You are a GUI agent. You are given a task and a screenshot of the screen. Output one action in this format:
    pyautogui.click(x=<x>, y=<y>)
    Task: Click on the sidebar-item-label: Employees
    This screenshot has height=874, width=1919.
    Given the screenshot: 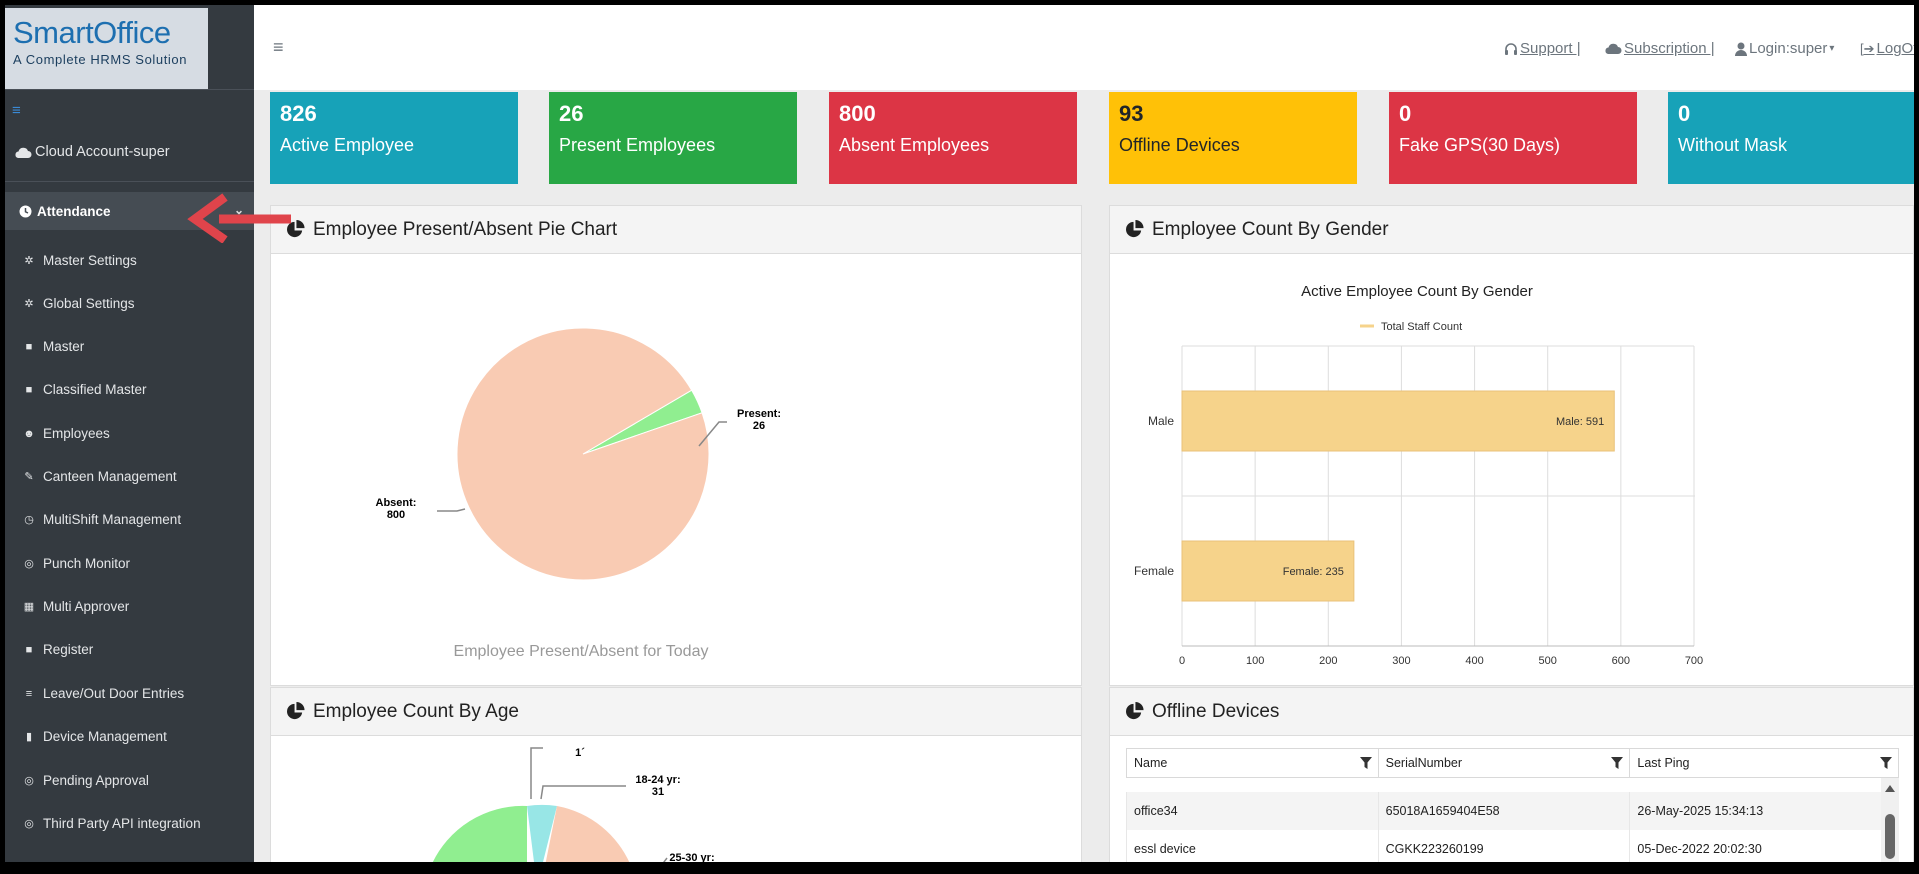 What is the action you would take?
    pyautogui.click(x=76, y=433)
    